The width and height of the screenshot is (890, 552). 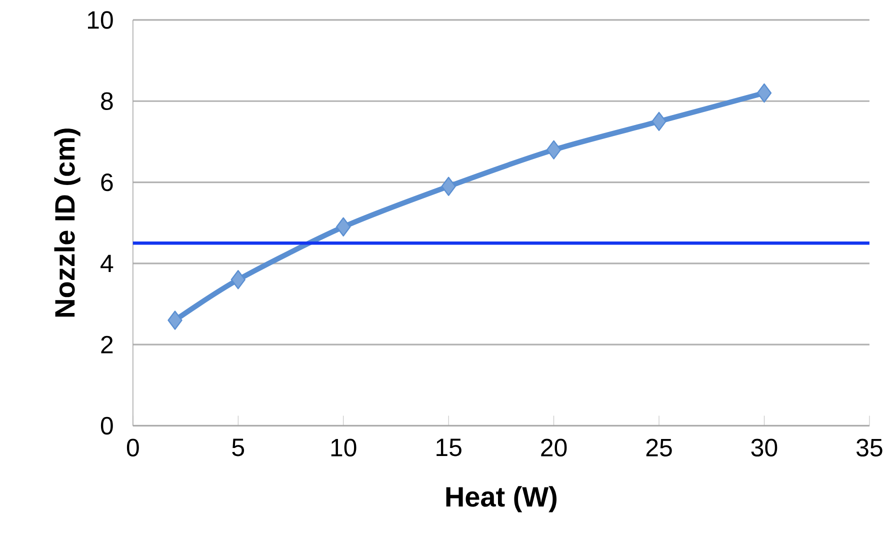 I want to click on x-tick-label: 30, so click(x=764, y=447).